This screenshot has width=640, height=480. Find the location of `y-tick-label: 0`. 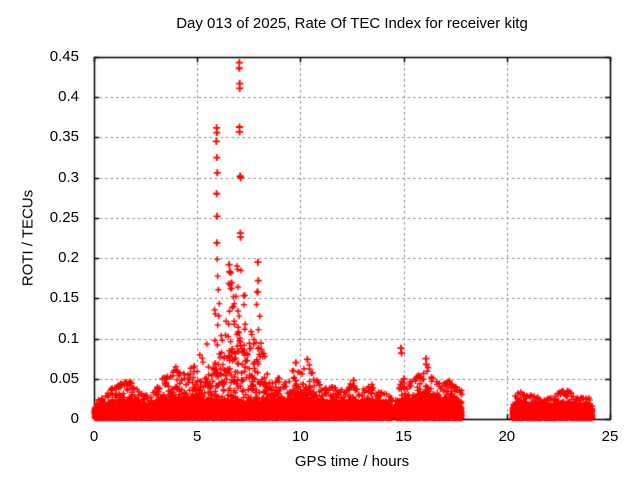

y-tick-label: 0 is located at coordinates (74, 418).